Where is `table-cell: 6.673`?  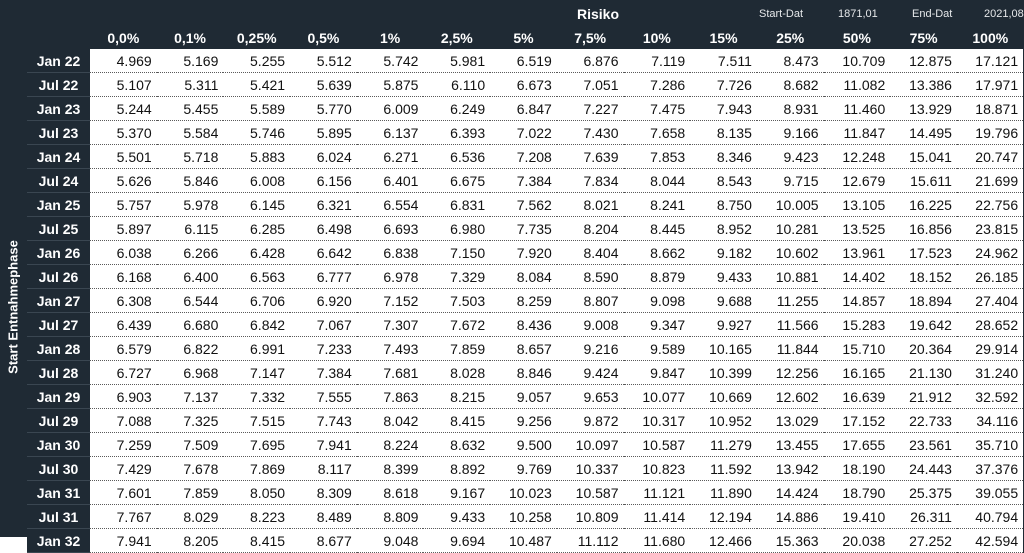 table-cell: 6.673 is located at coordinates (523, 84).